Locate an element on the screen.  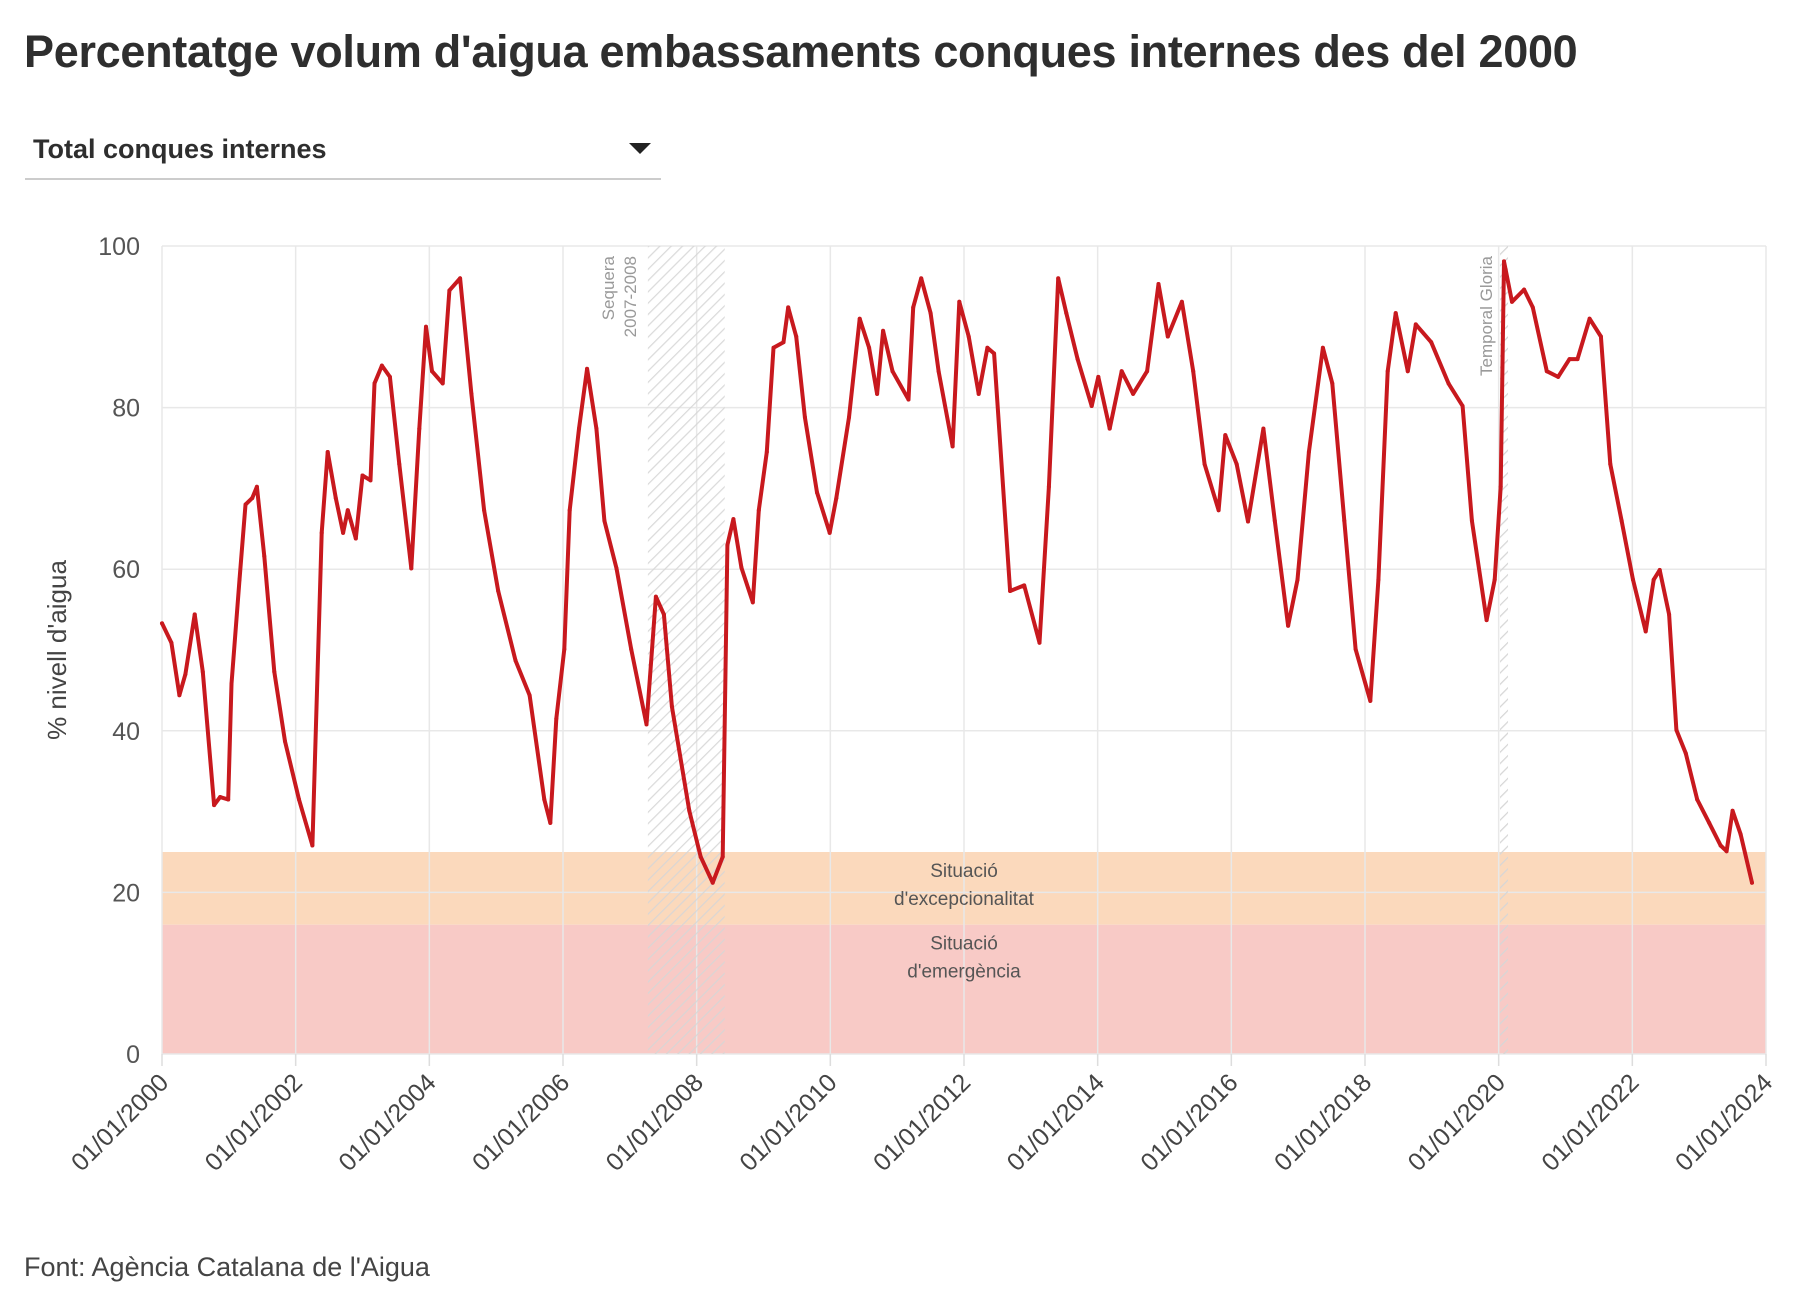
basin-select-dropdown: Total conques internes is located at coordinates (343, 153).